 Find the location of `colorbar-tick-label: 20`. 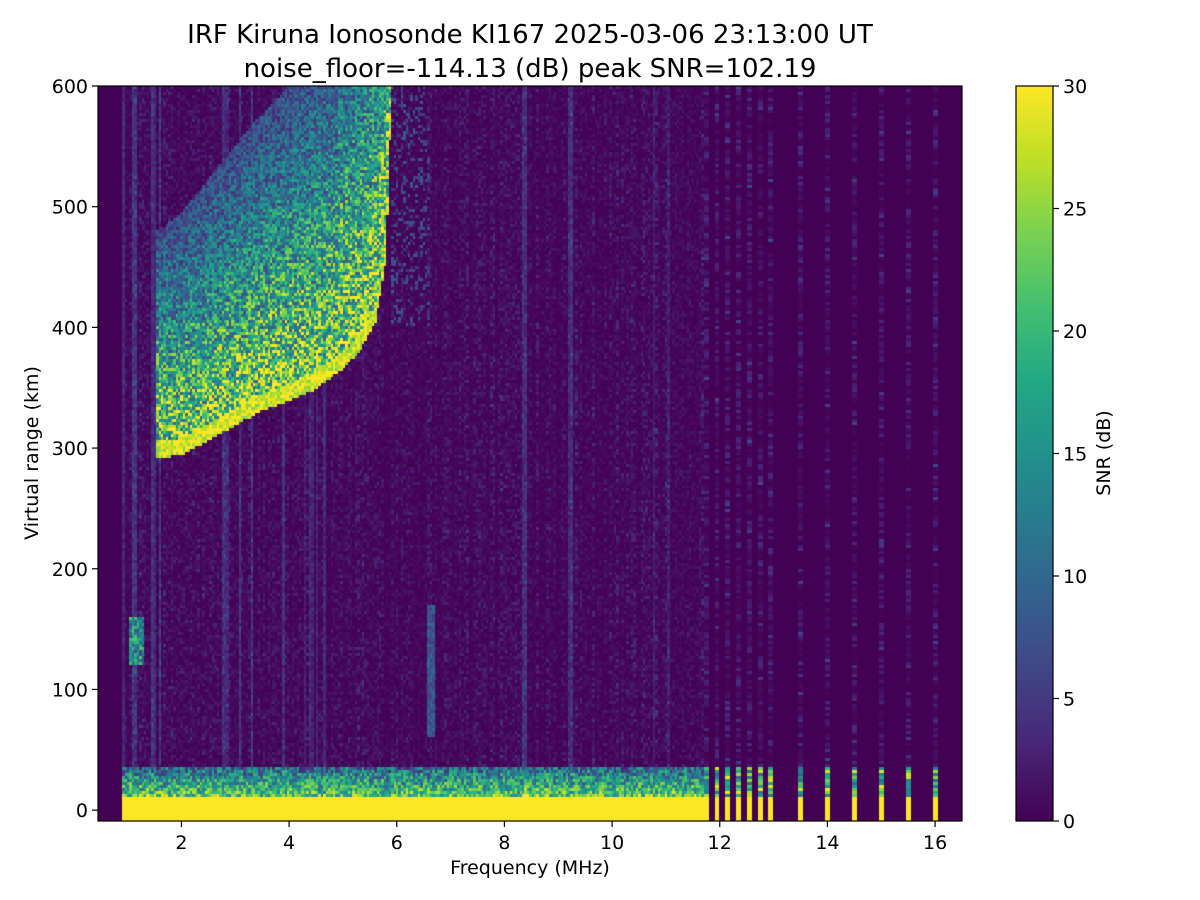

colorbar-tick-label: 20 is located at coordinates (1075, 332).